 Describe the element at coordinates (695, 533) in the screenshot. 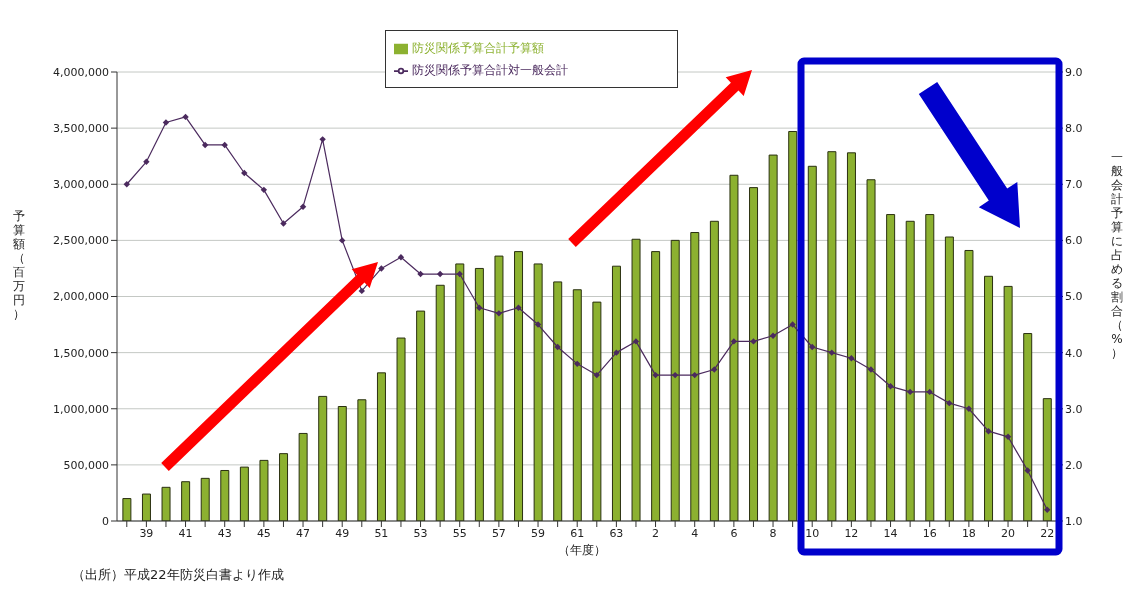

I see `x-tick-label: 4` at that location.